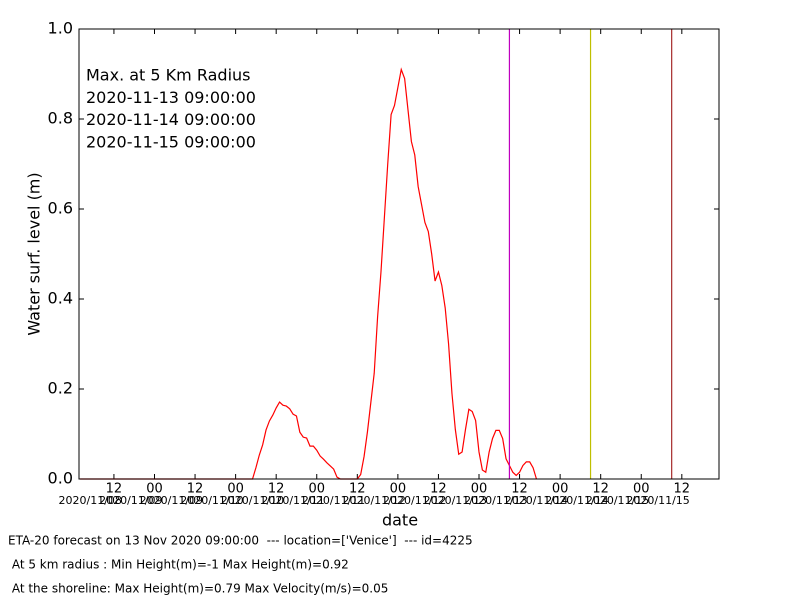 The width and height of the screenshot is (800, 600). What do you see at coordinates (60, 478) in the screenshot?
I see `y-tick-label: 0.0` at bounding box center [60, 478].